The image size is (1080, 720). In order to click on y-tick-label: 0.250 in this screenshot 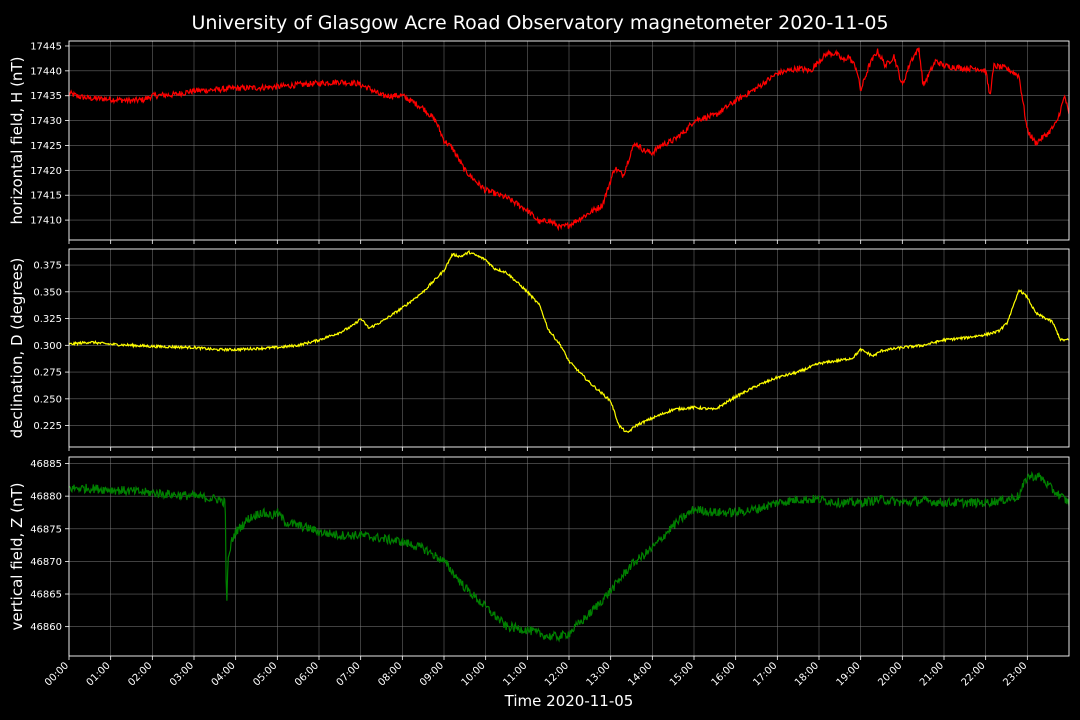, I will do `click(47, 399)`.